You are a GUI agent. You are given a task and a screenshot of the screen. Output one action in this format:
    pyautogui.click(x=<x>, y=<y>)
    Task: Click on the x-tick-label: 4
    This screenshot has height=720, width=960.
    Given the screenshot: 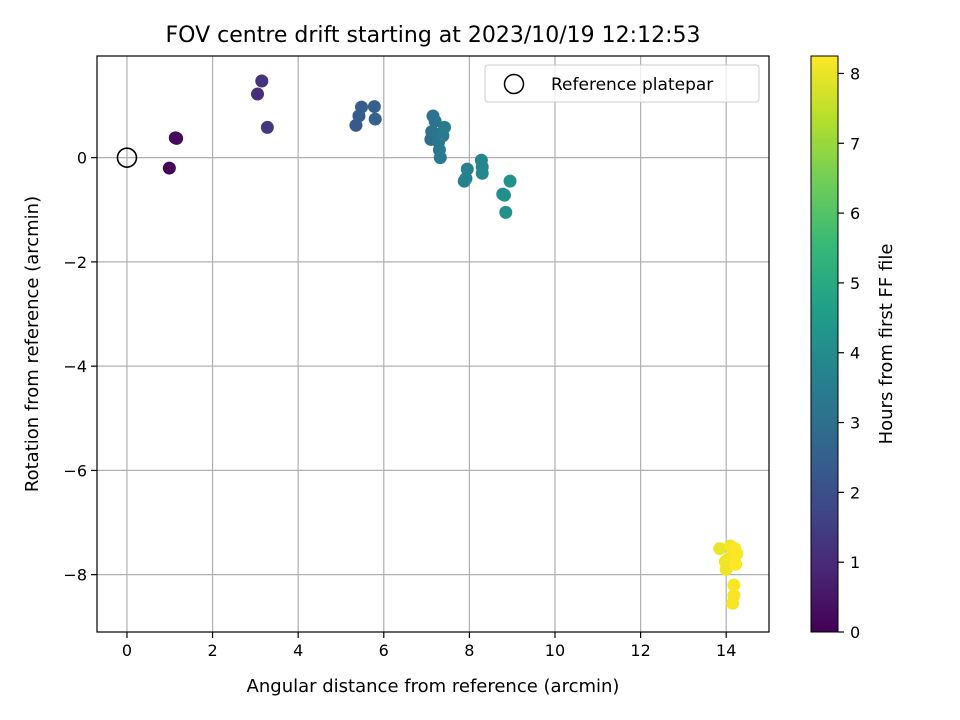 What is the action you would take?
    pyautogui.click(x=298, y=650)
    